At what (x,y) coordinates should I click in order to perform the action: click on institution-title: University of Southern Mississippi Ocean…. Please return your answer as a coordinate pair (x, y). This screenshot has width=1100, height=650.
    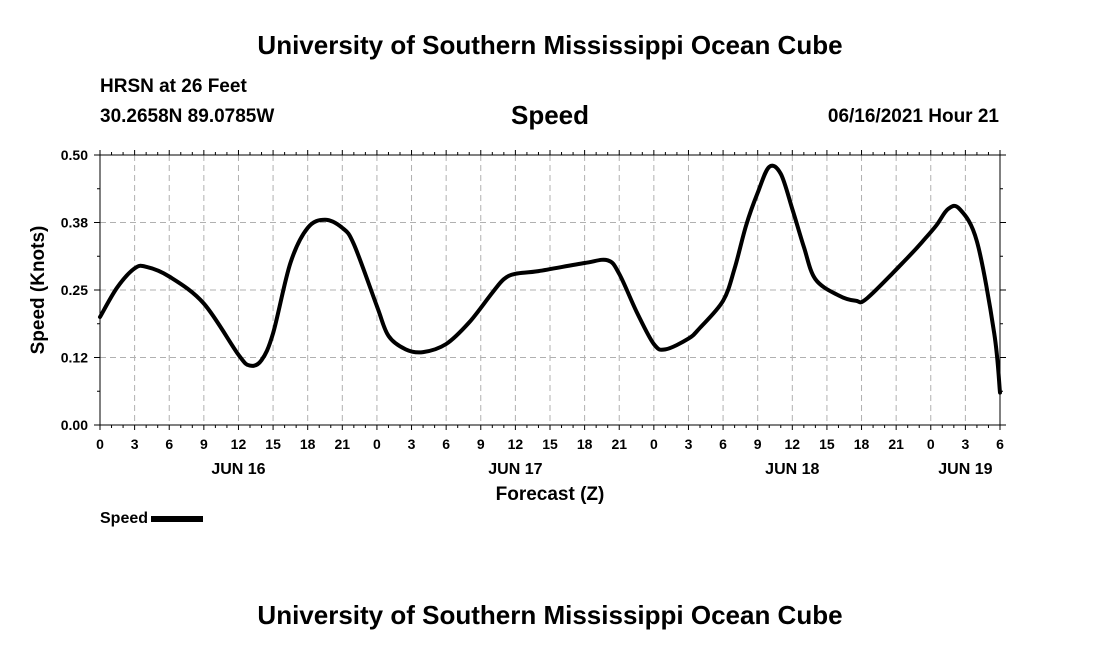
    Looking at the image, I should click on (550, 45).